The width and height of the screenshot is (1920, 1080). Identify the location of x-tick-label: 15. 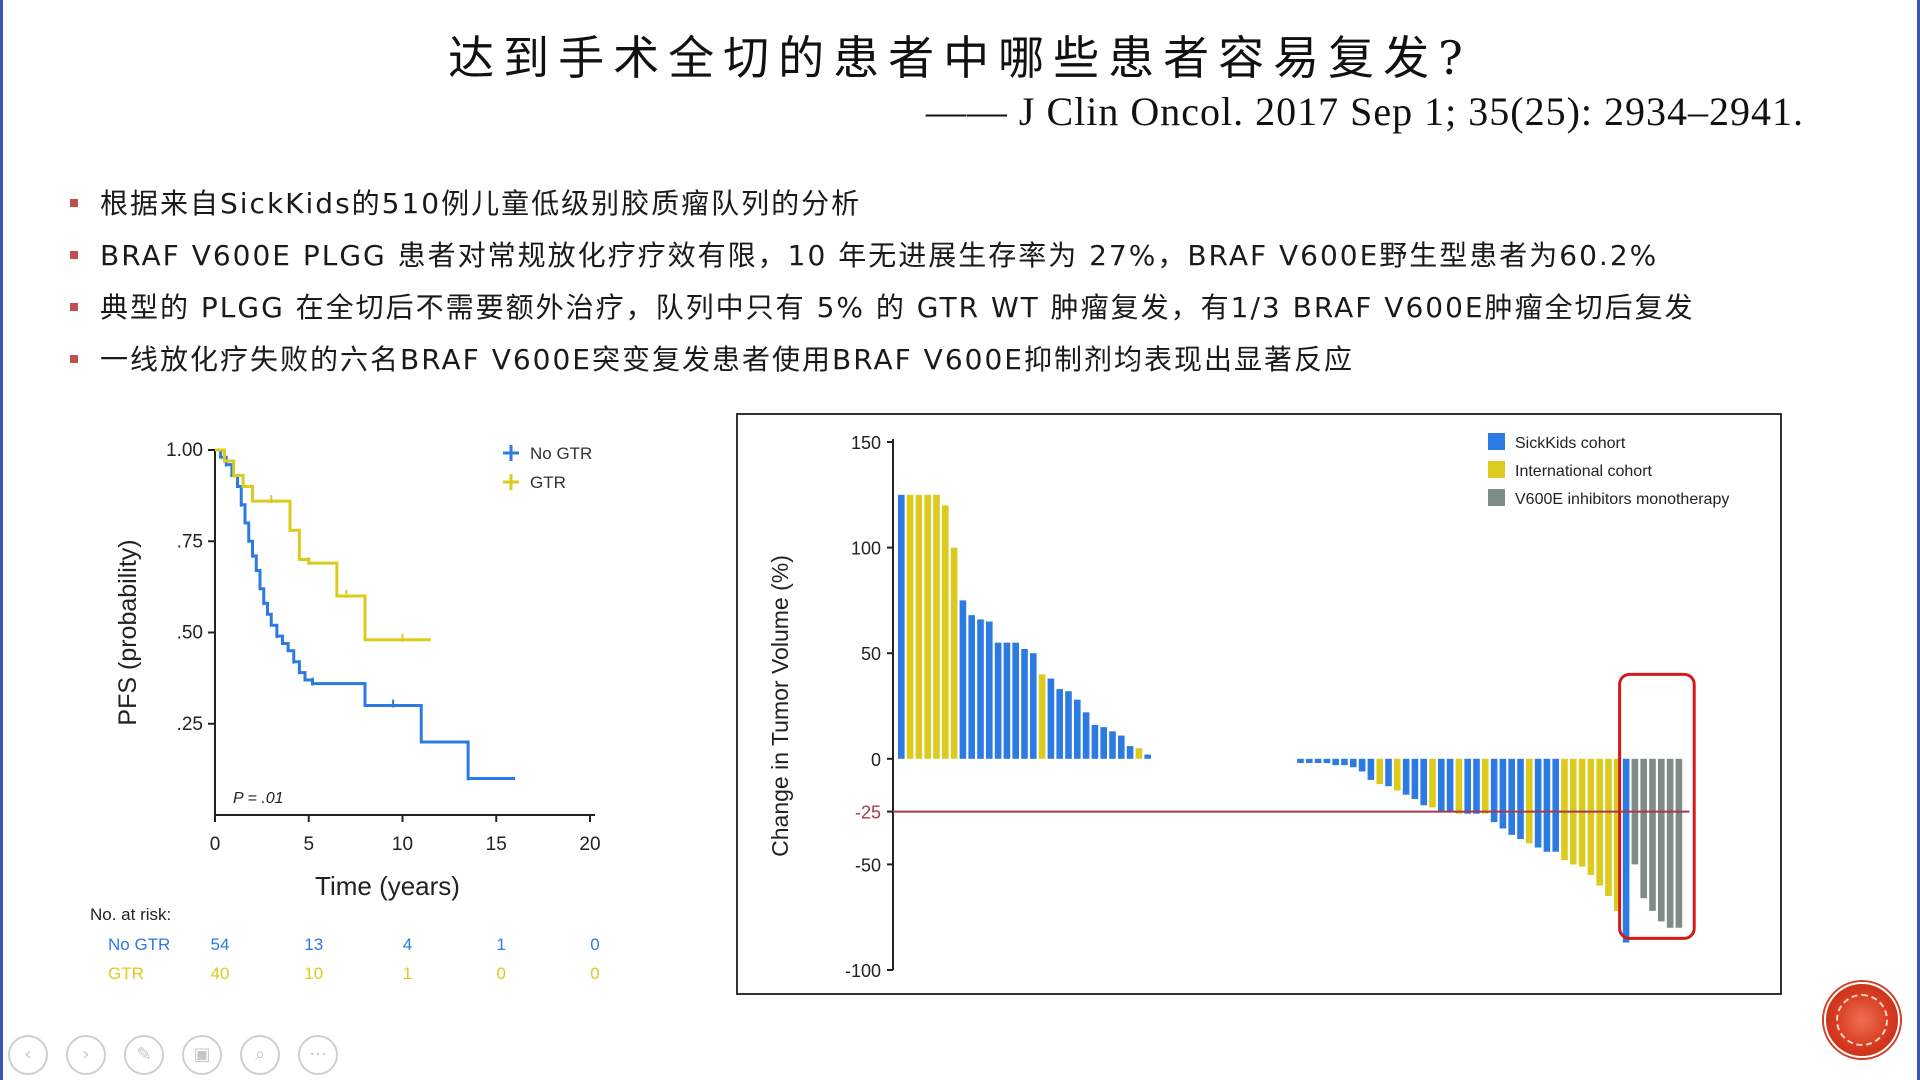
(496, 844).